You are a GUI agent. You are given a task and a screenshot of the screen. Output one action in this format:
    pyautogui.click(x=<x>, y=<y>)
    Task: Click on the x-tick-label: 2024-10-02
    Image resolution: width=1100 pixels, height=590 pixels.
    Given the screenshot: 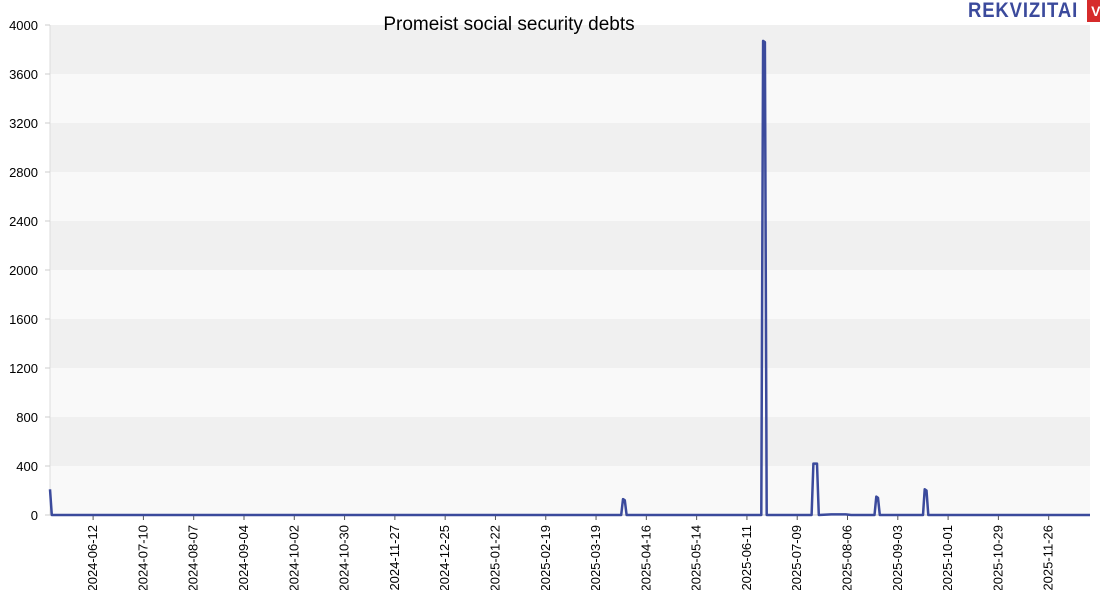 What is the action you would take?
    pyautogui.click(x=293, y=557)
    